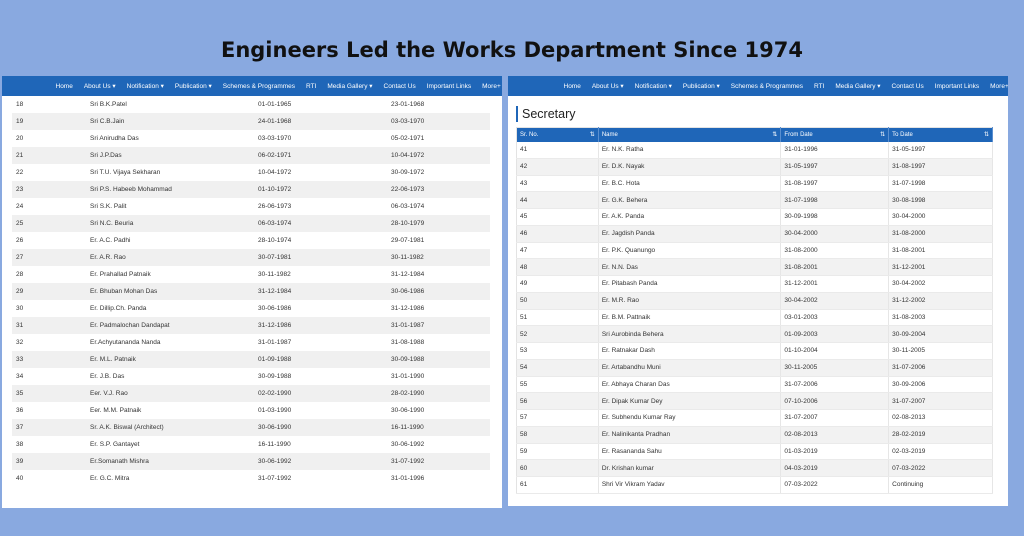 The width and height of the screenshot is (1024, 536). What do you see at coordinates (20, 206) in the screenshot?
I see `sr-no-cell: 24` at bounding box center [20, 206].